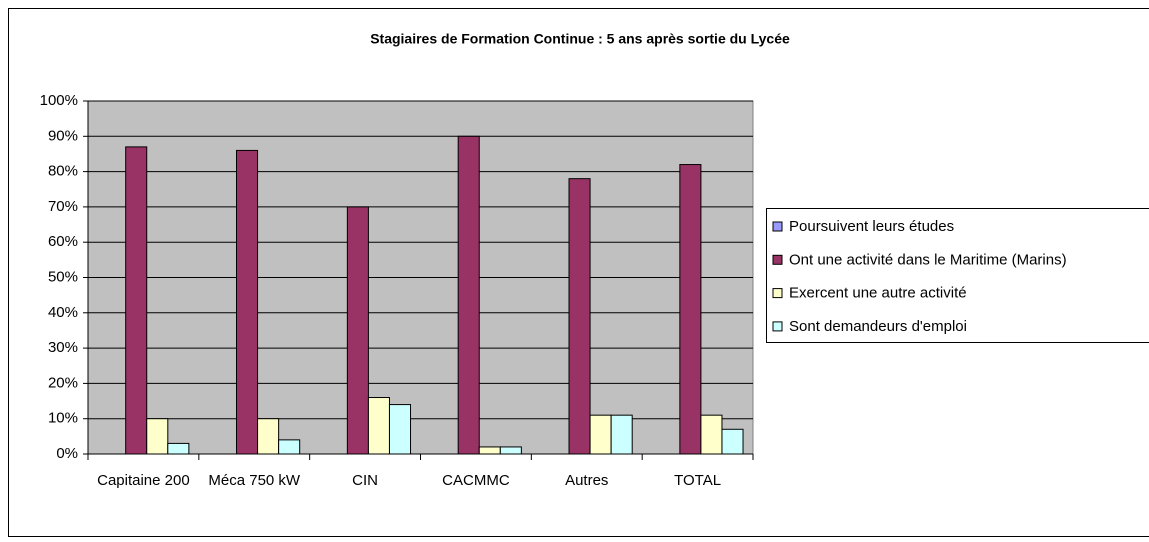 This screenshot has width=1149, height=542. Describe the element at coordinates (254, 480) in the screenshot. I see `x-tick-label: Méca 750 kW` at that location.